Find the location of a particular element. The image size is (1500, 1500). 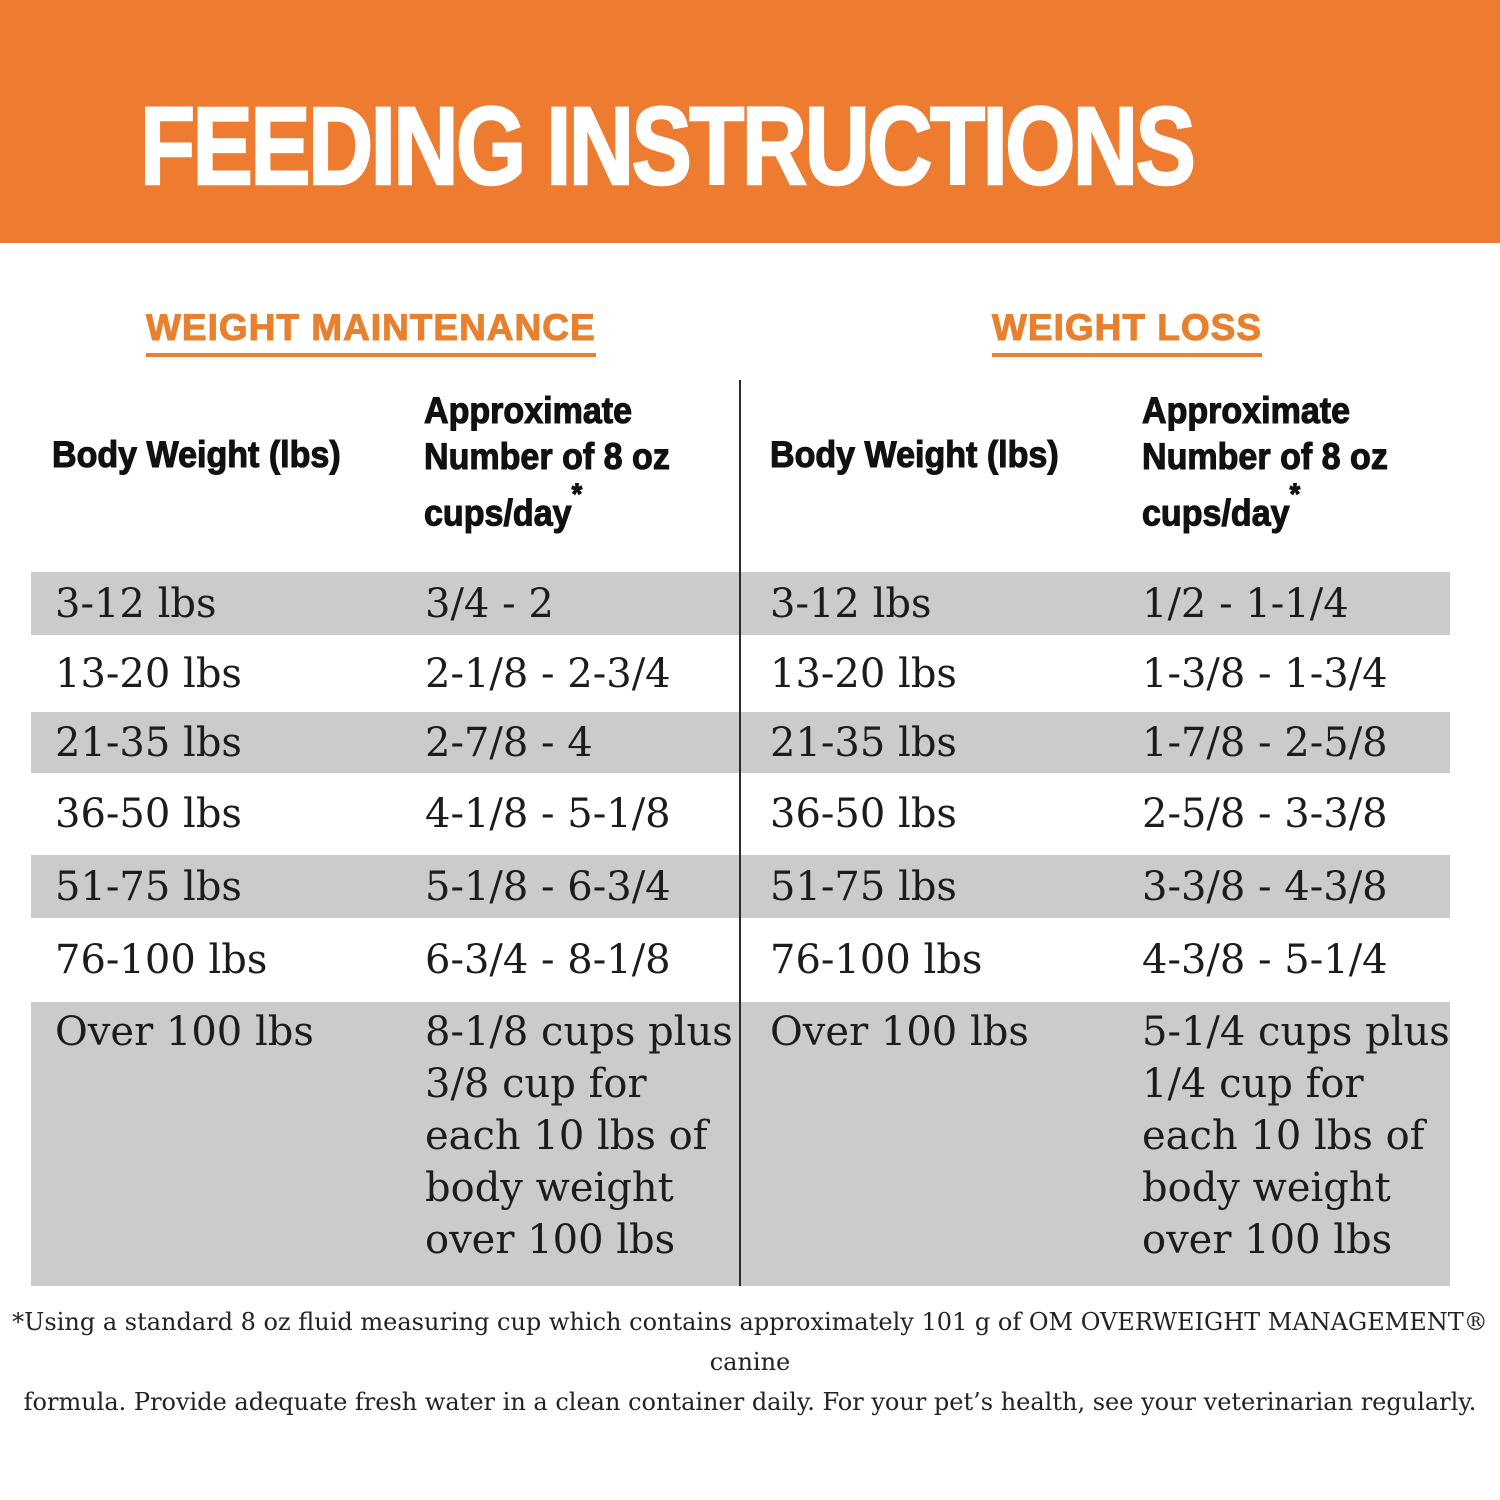

maintenance-weight-cell: 51-75 lbs is located at coordinates (148, 886).